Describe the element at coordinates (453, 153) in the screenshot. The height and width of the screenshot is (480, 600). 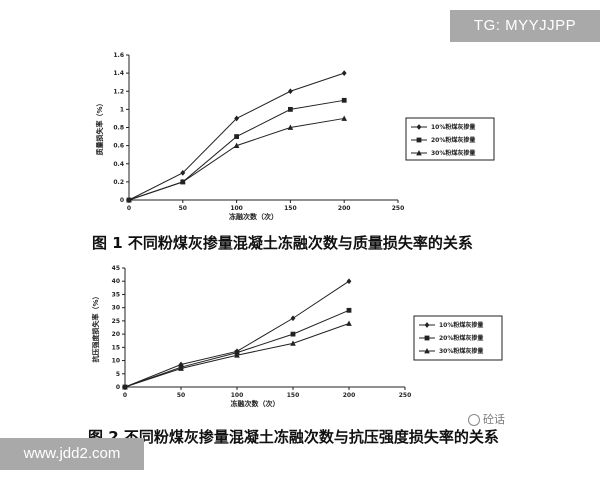
I see `chart1-legend-label-3: 30%粉煤灰掺量` at that location.